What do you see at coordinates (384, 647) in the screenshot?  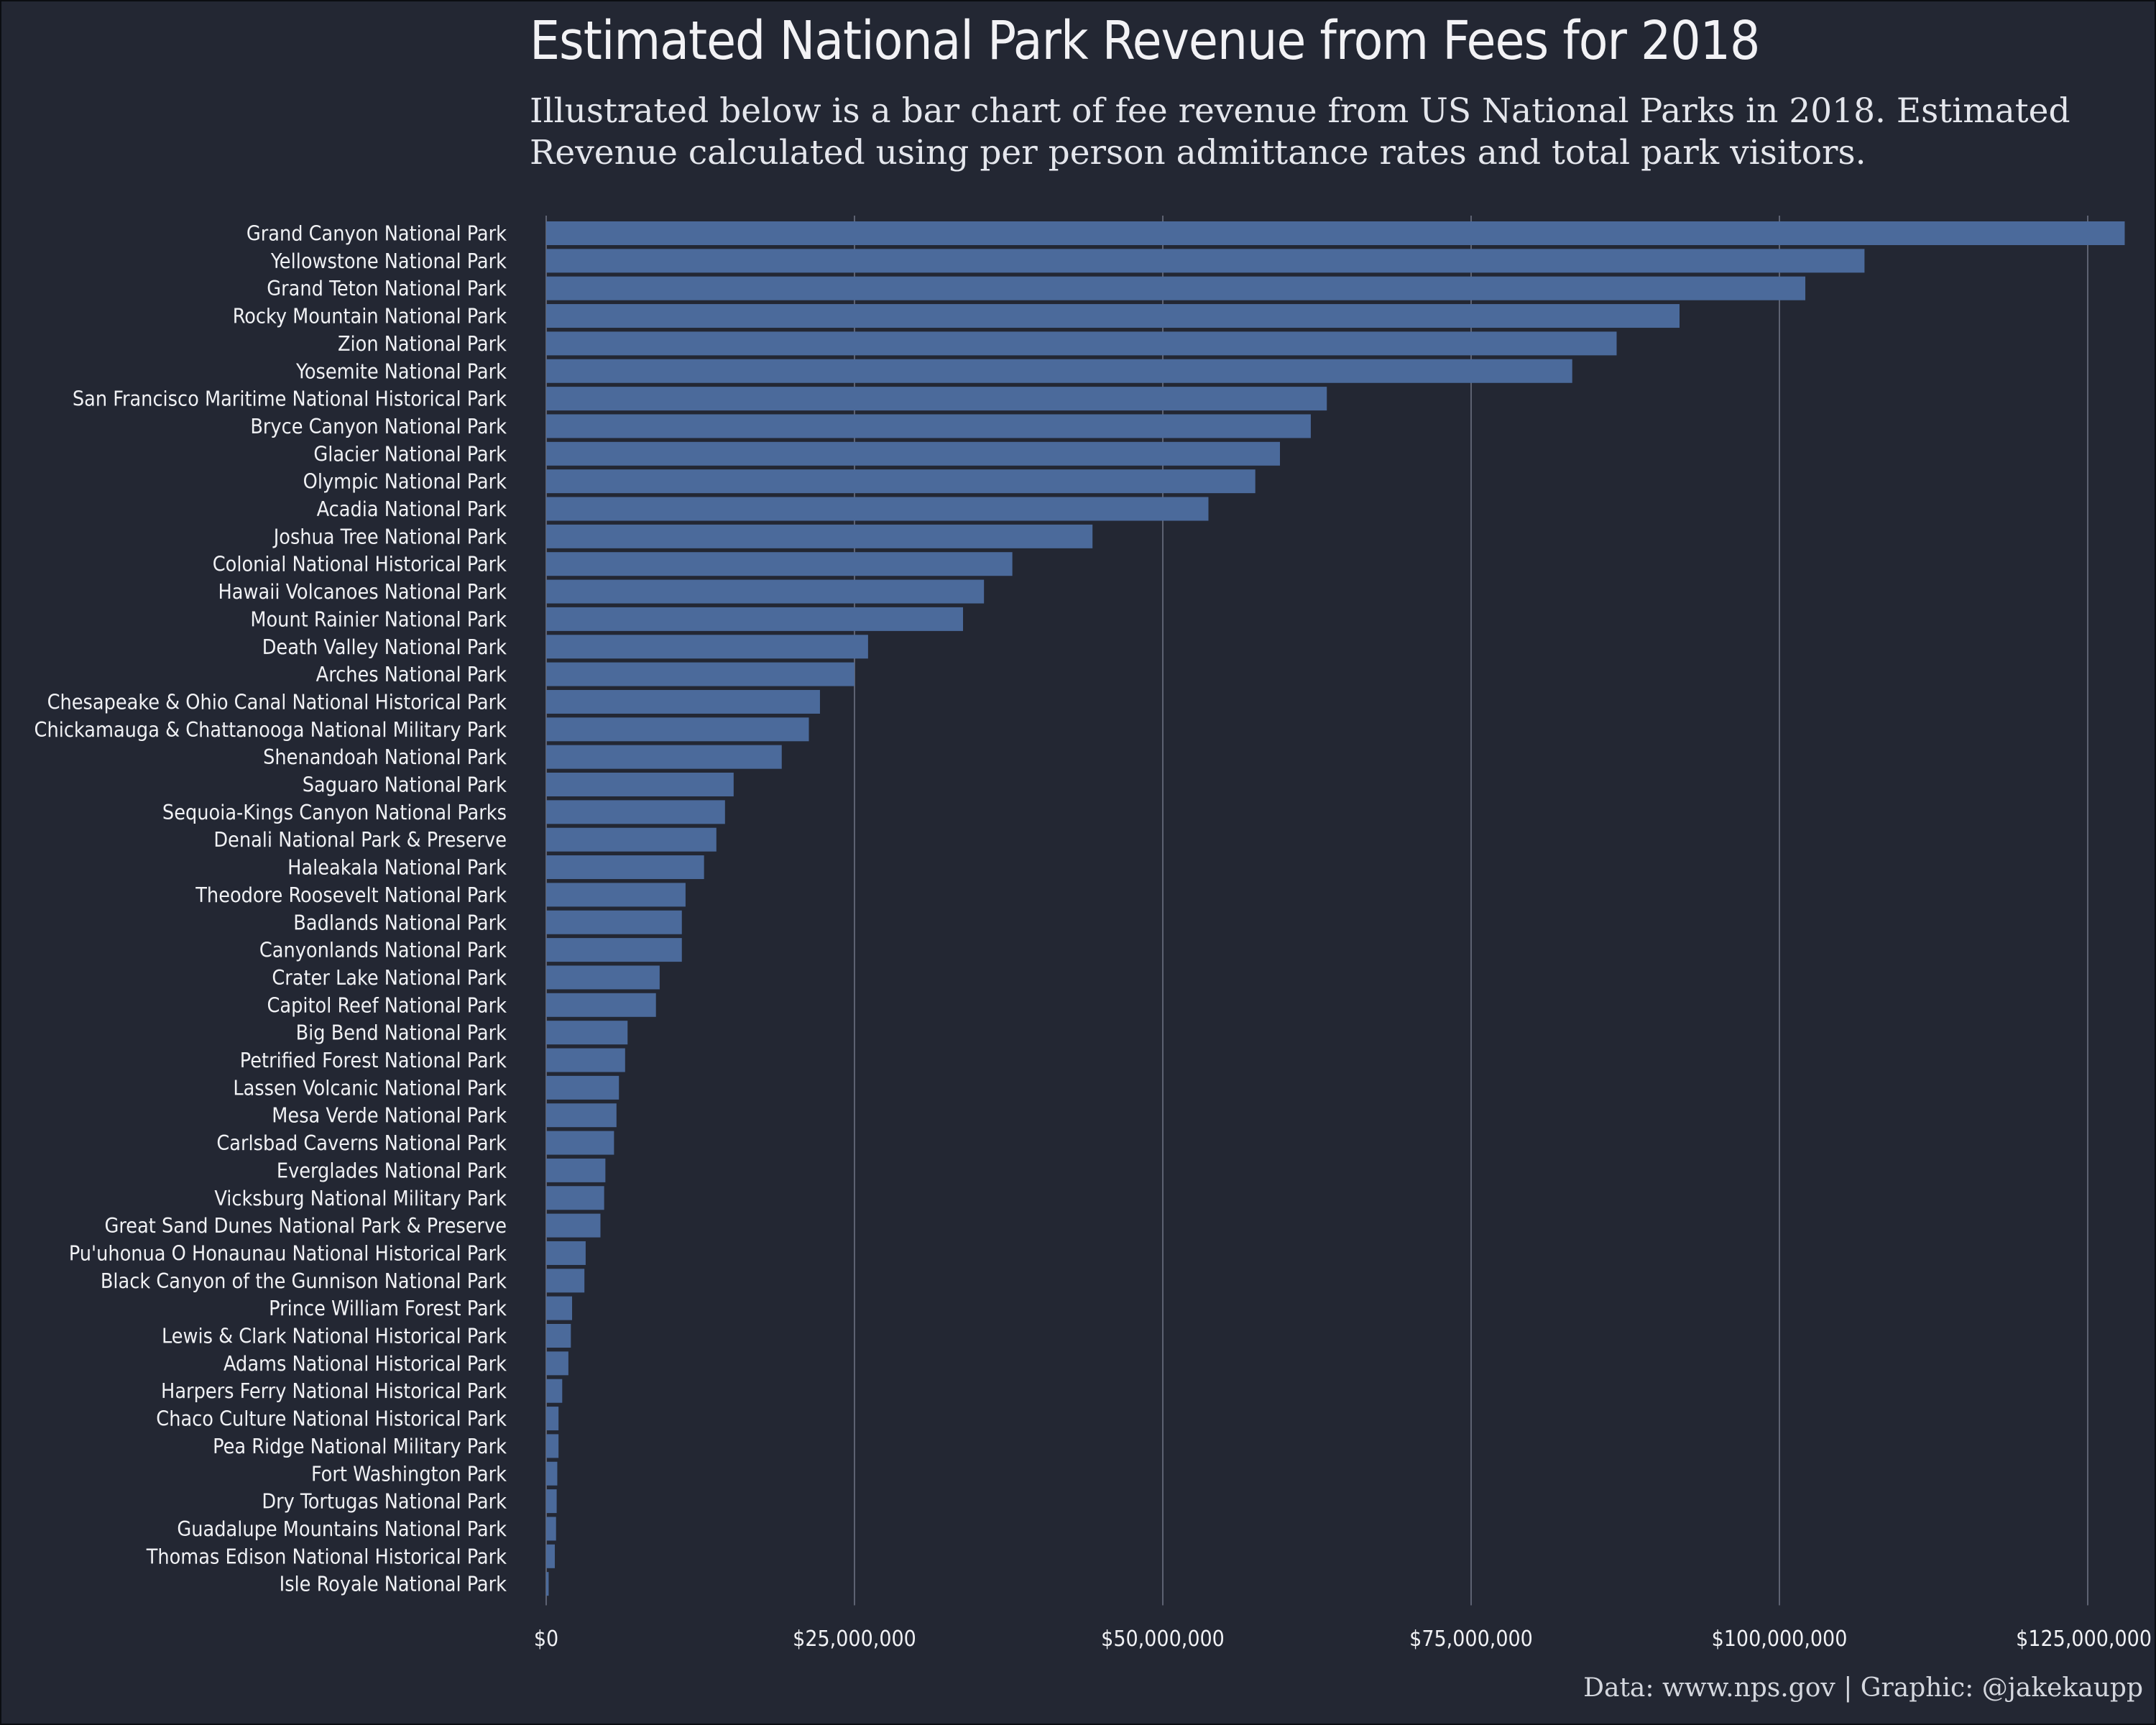 I see `y-category-label: Death Valley National Park` at bounding box center [384, 647].